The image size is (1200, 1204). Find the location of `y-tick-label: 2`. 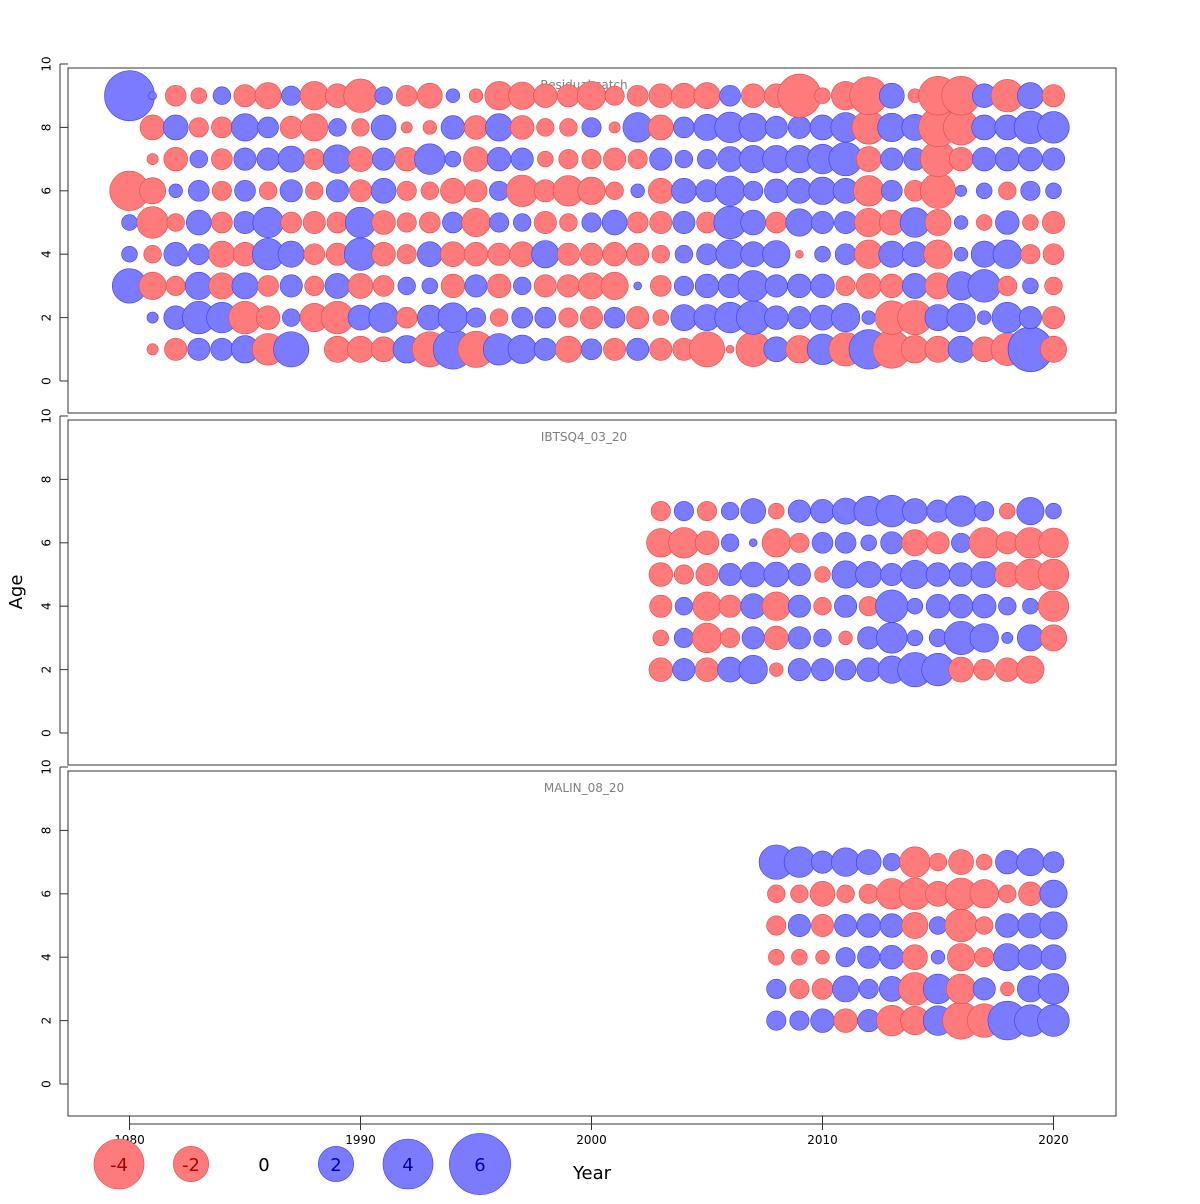

y-tick-label: 2 is located at coordinates (47, 1021).